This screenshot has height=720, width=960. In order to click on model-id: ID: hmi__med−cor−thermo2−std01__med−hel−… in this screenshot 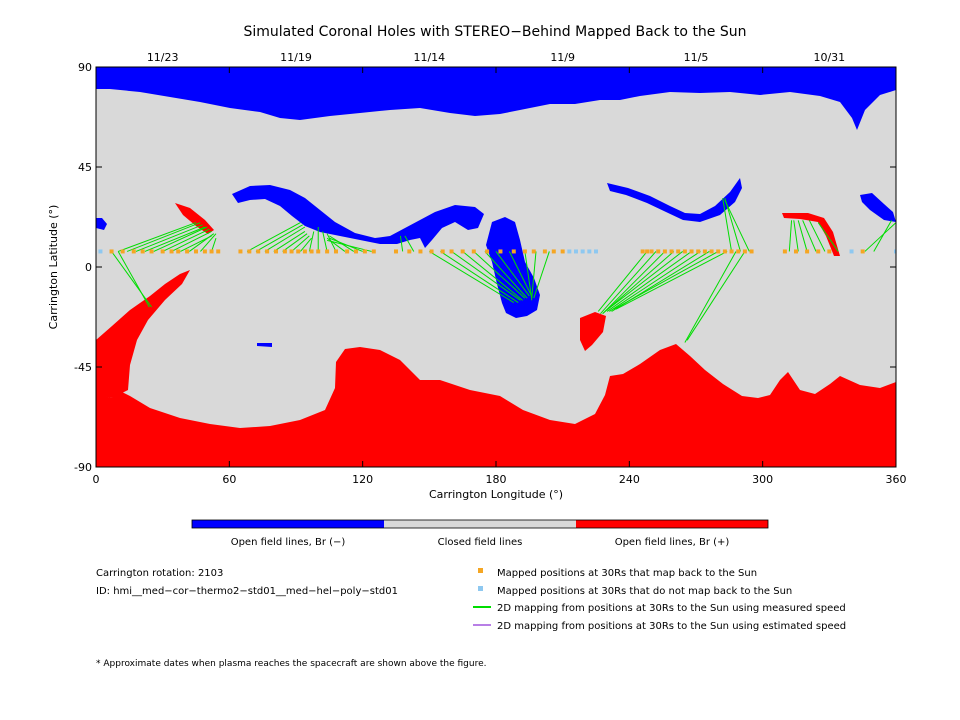, I will do `click(247, 591)`.